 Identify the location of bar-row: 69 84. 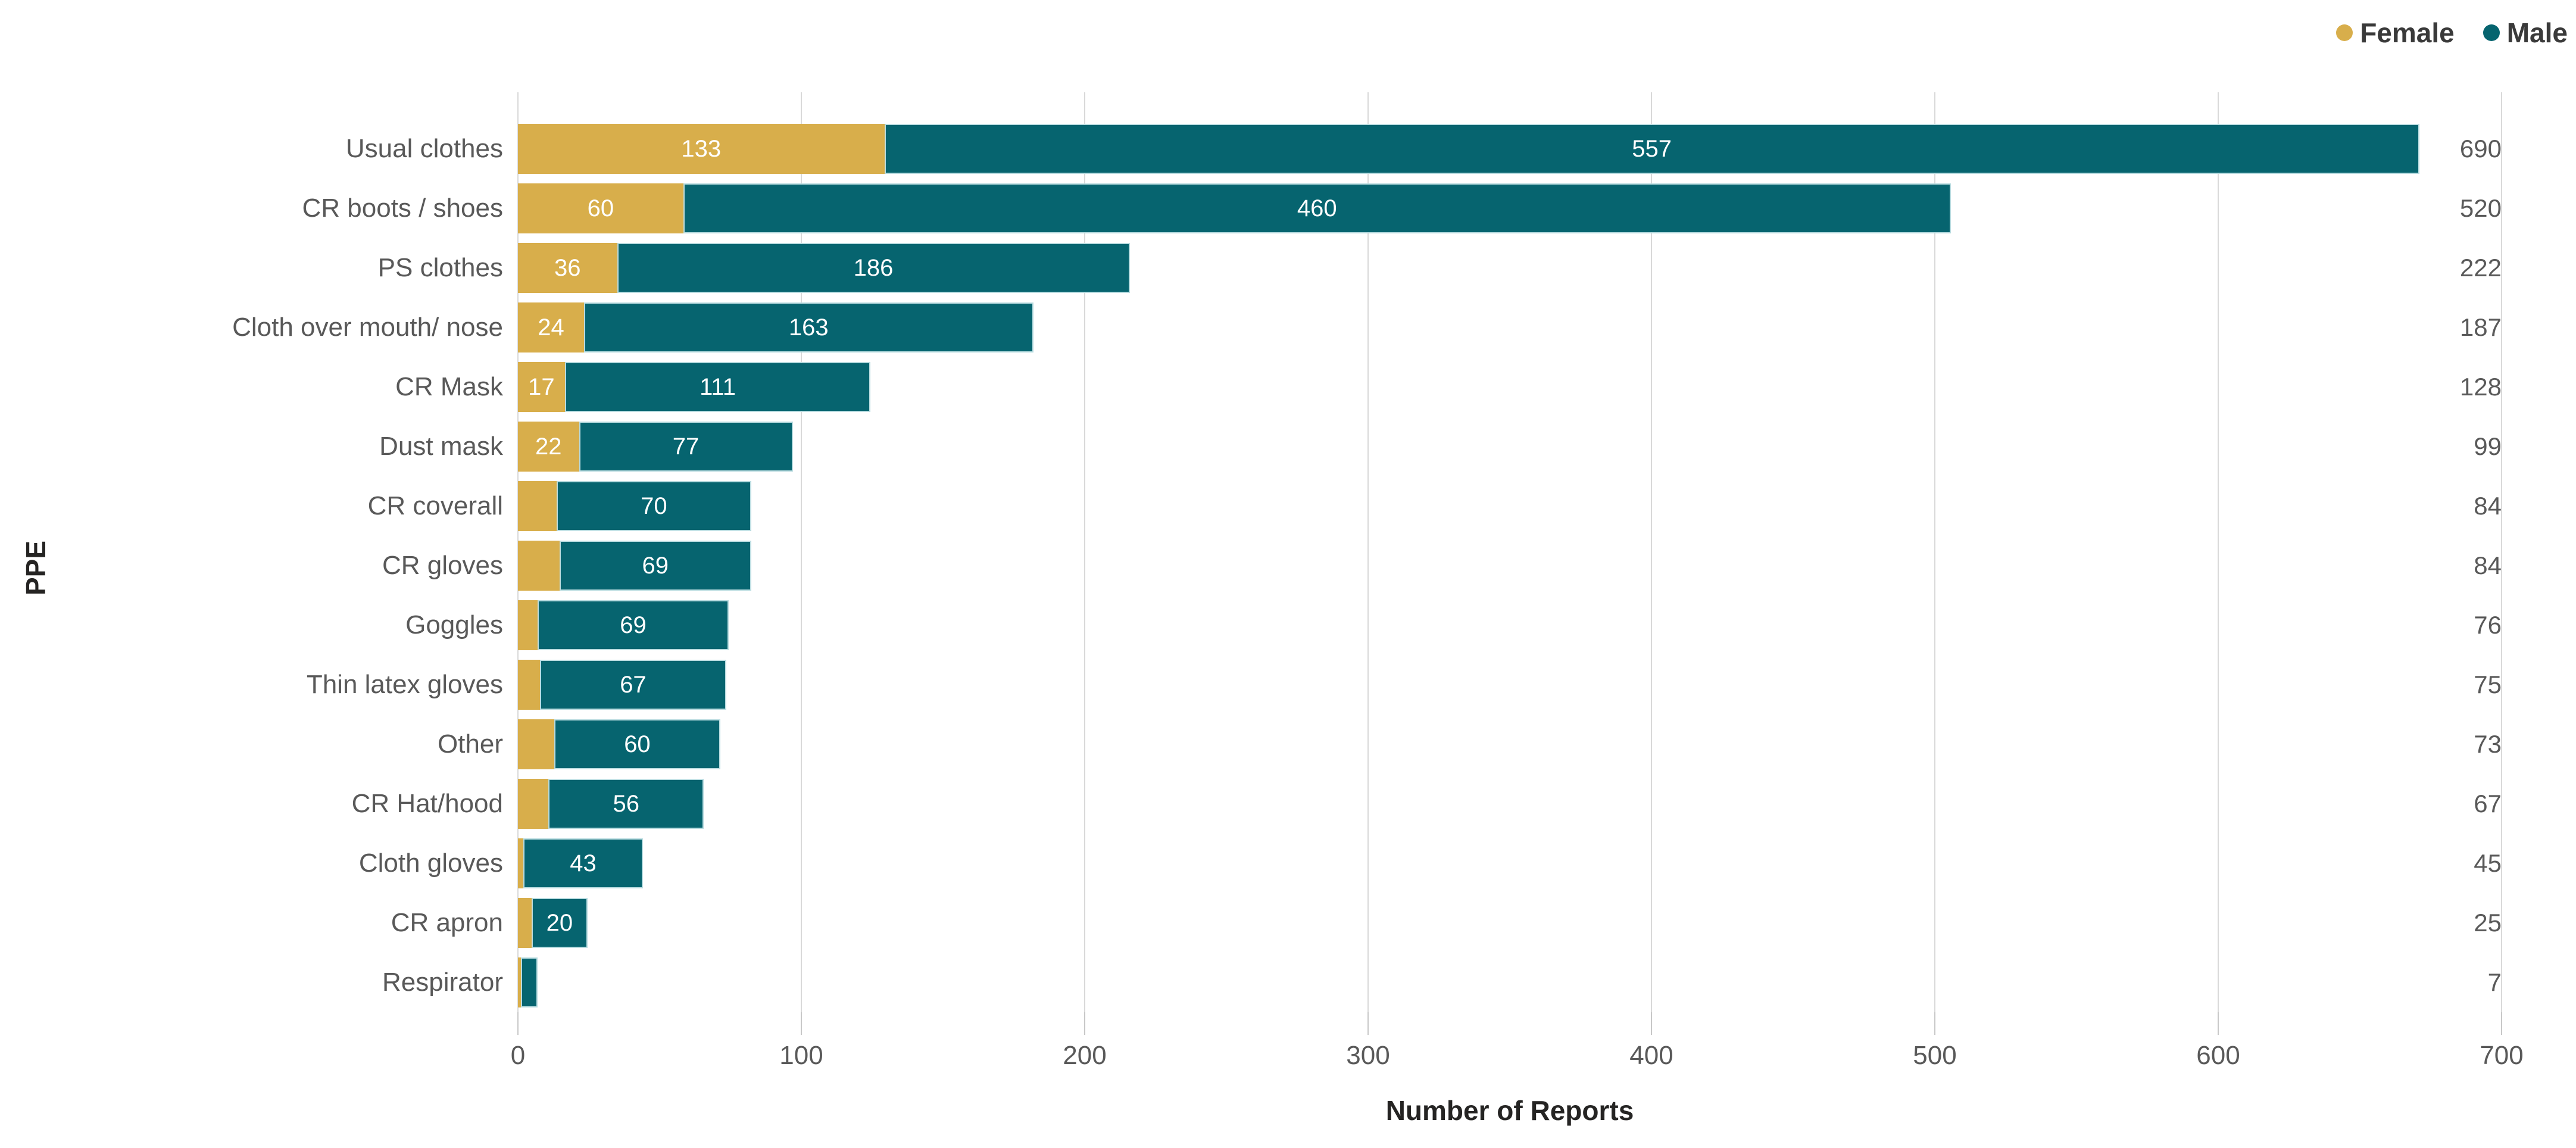
(1510, 565).